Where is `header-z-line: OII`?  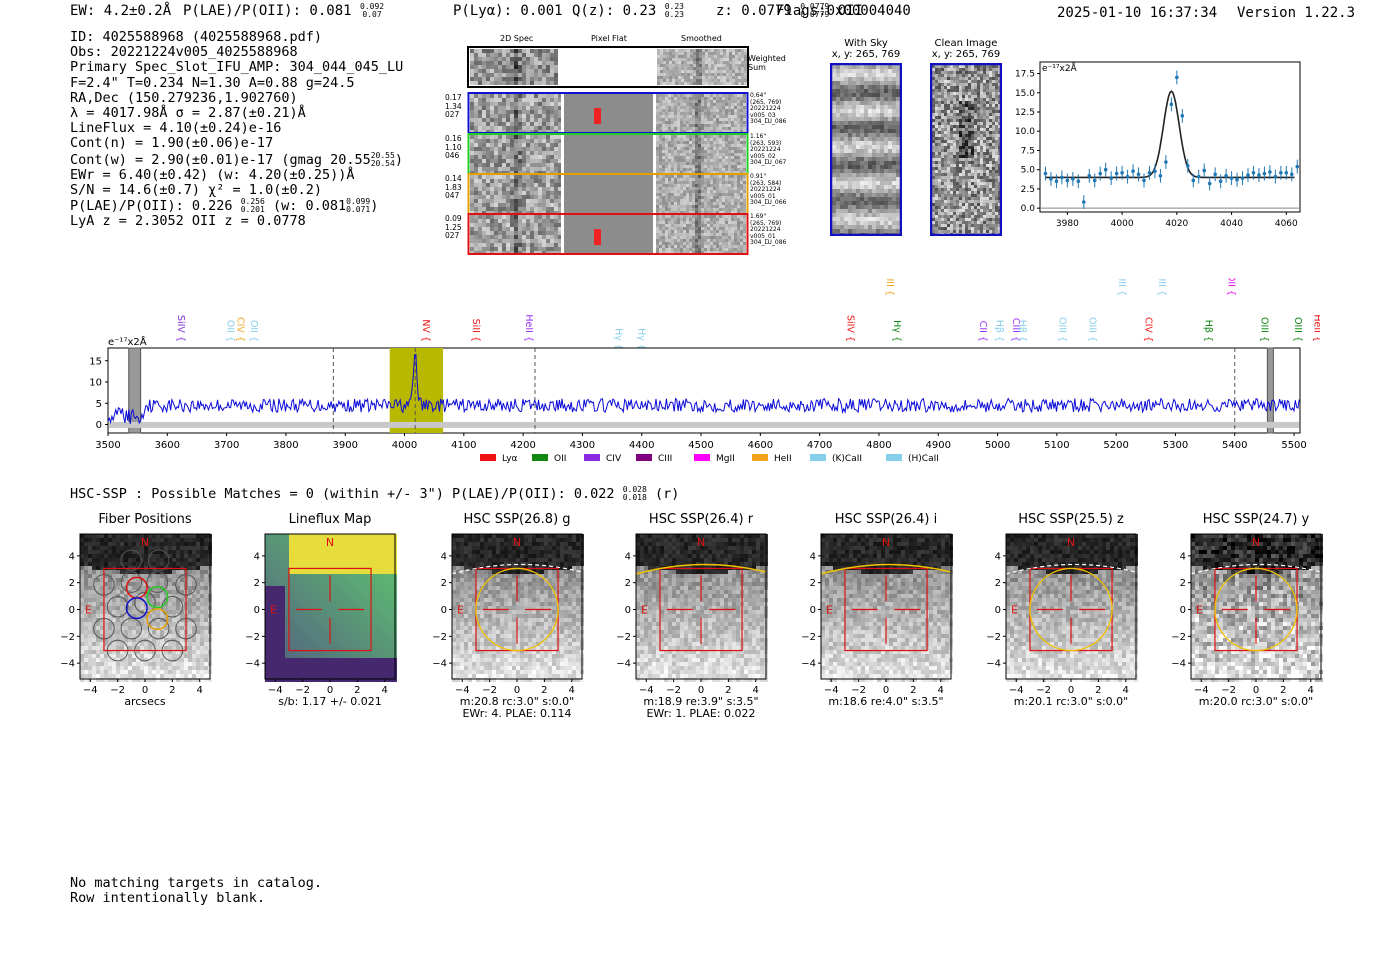
header-z-line: OII is located at coordinates (850, 11).